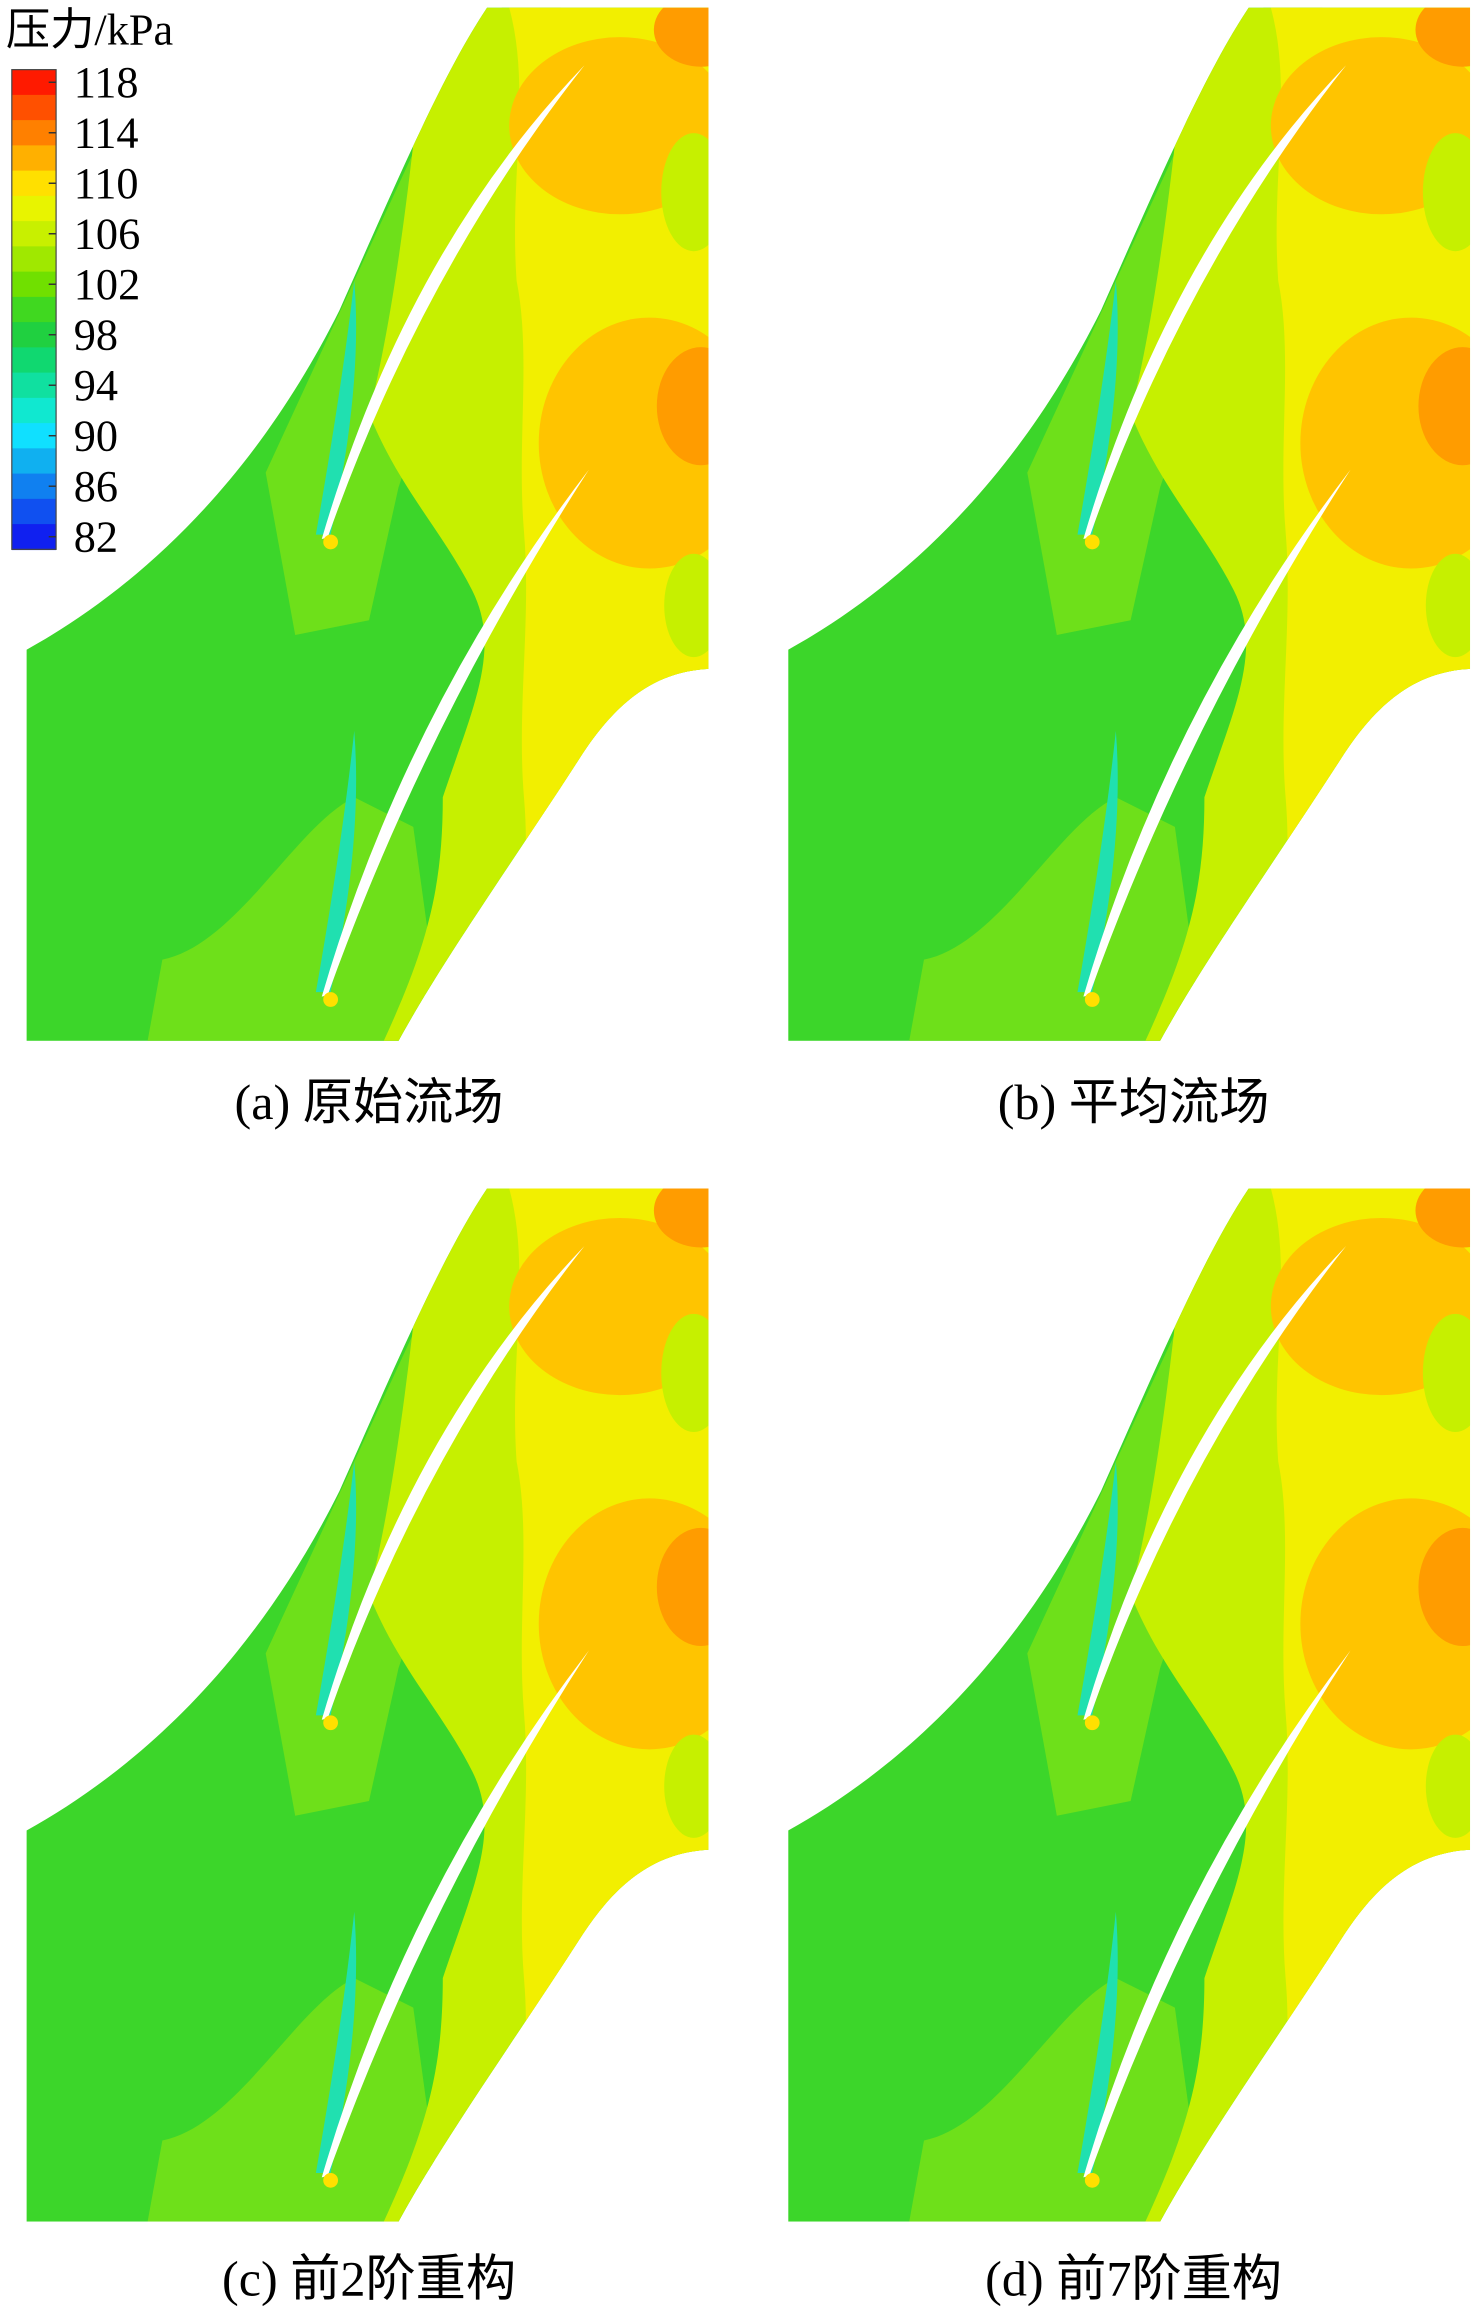  I want to click on colorbar-frame, so click(34, 309).